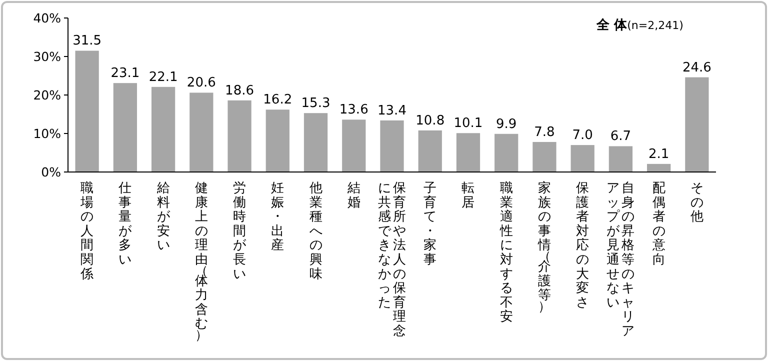  I want to click on y-tick-label: 0%, so click(51, 172).